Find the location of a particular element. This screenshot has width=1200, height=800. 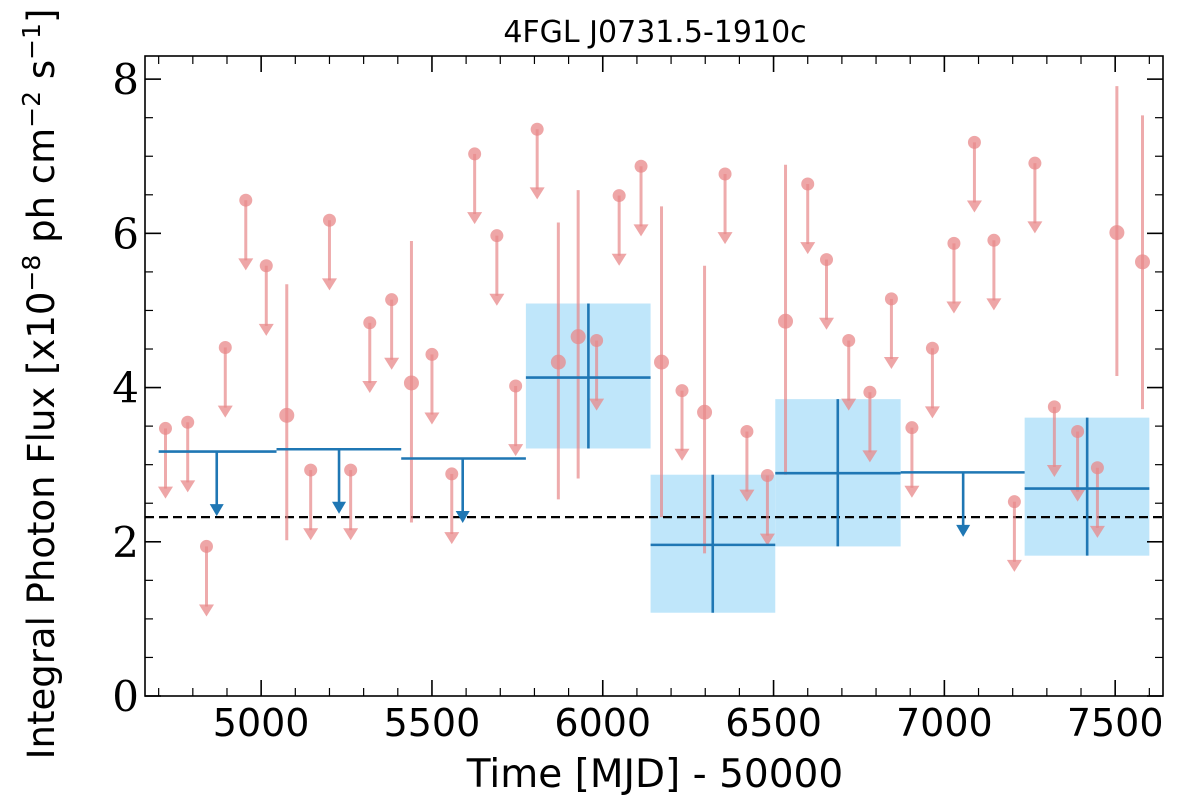

x-tick-label: 7000 is located at coordinates (944, 723).